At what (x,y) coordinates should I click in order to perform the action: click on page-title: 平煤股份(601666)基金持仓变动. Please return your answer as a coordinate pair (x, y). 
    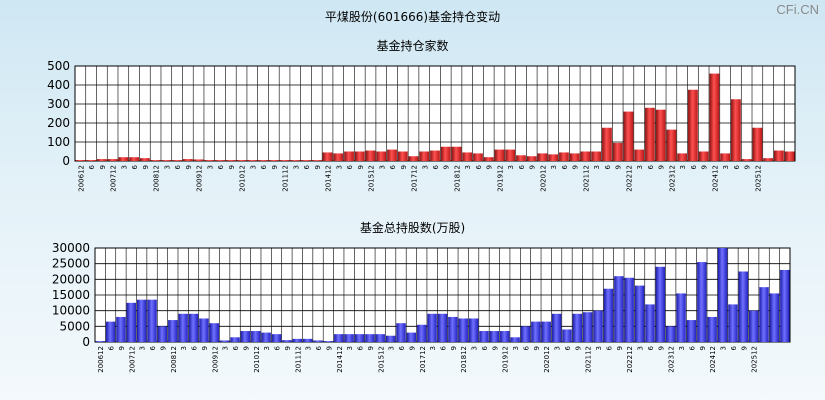
    Looking at the image, I should click on (412, 17).